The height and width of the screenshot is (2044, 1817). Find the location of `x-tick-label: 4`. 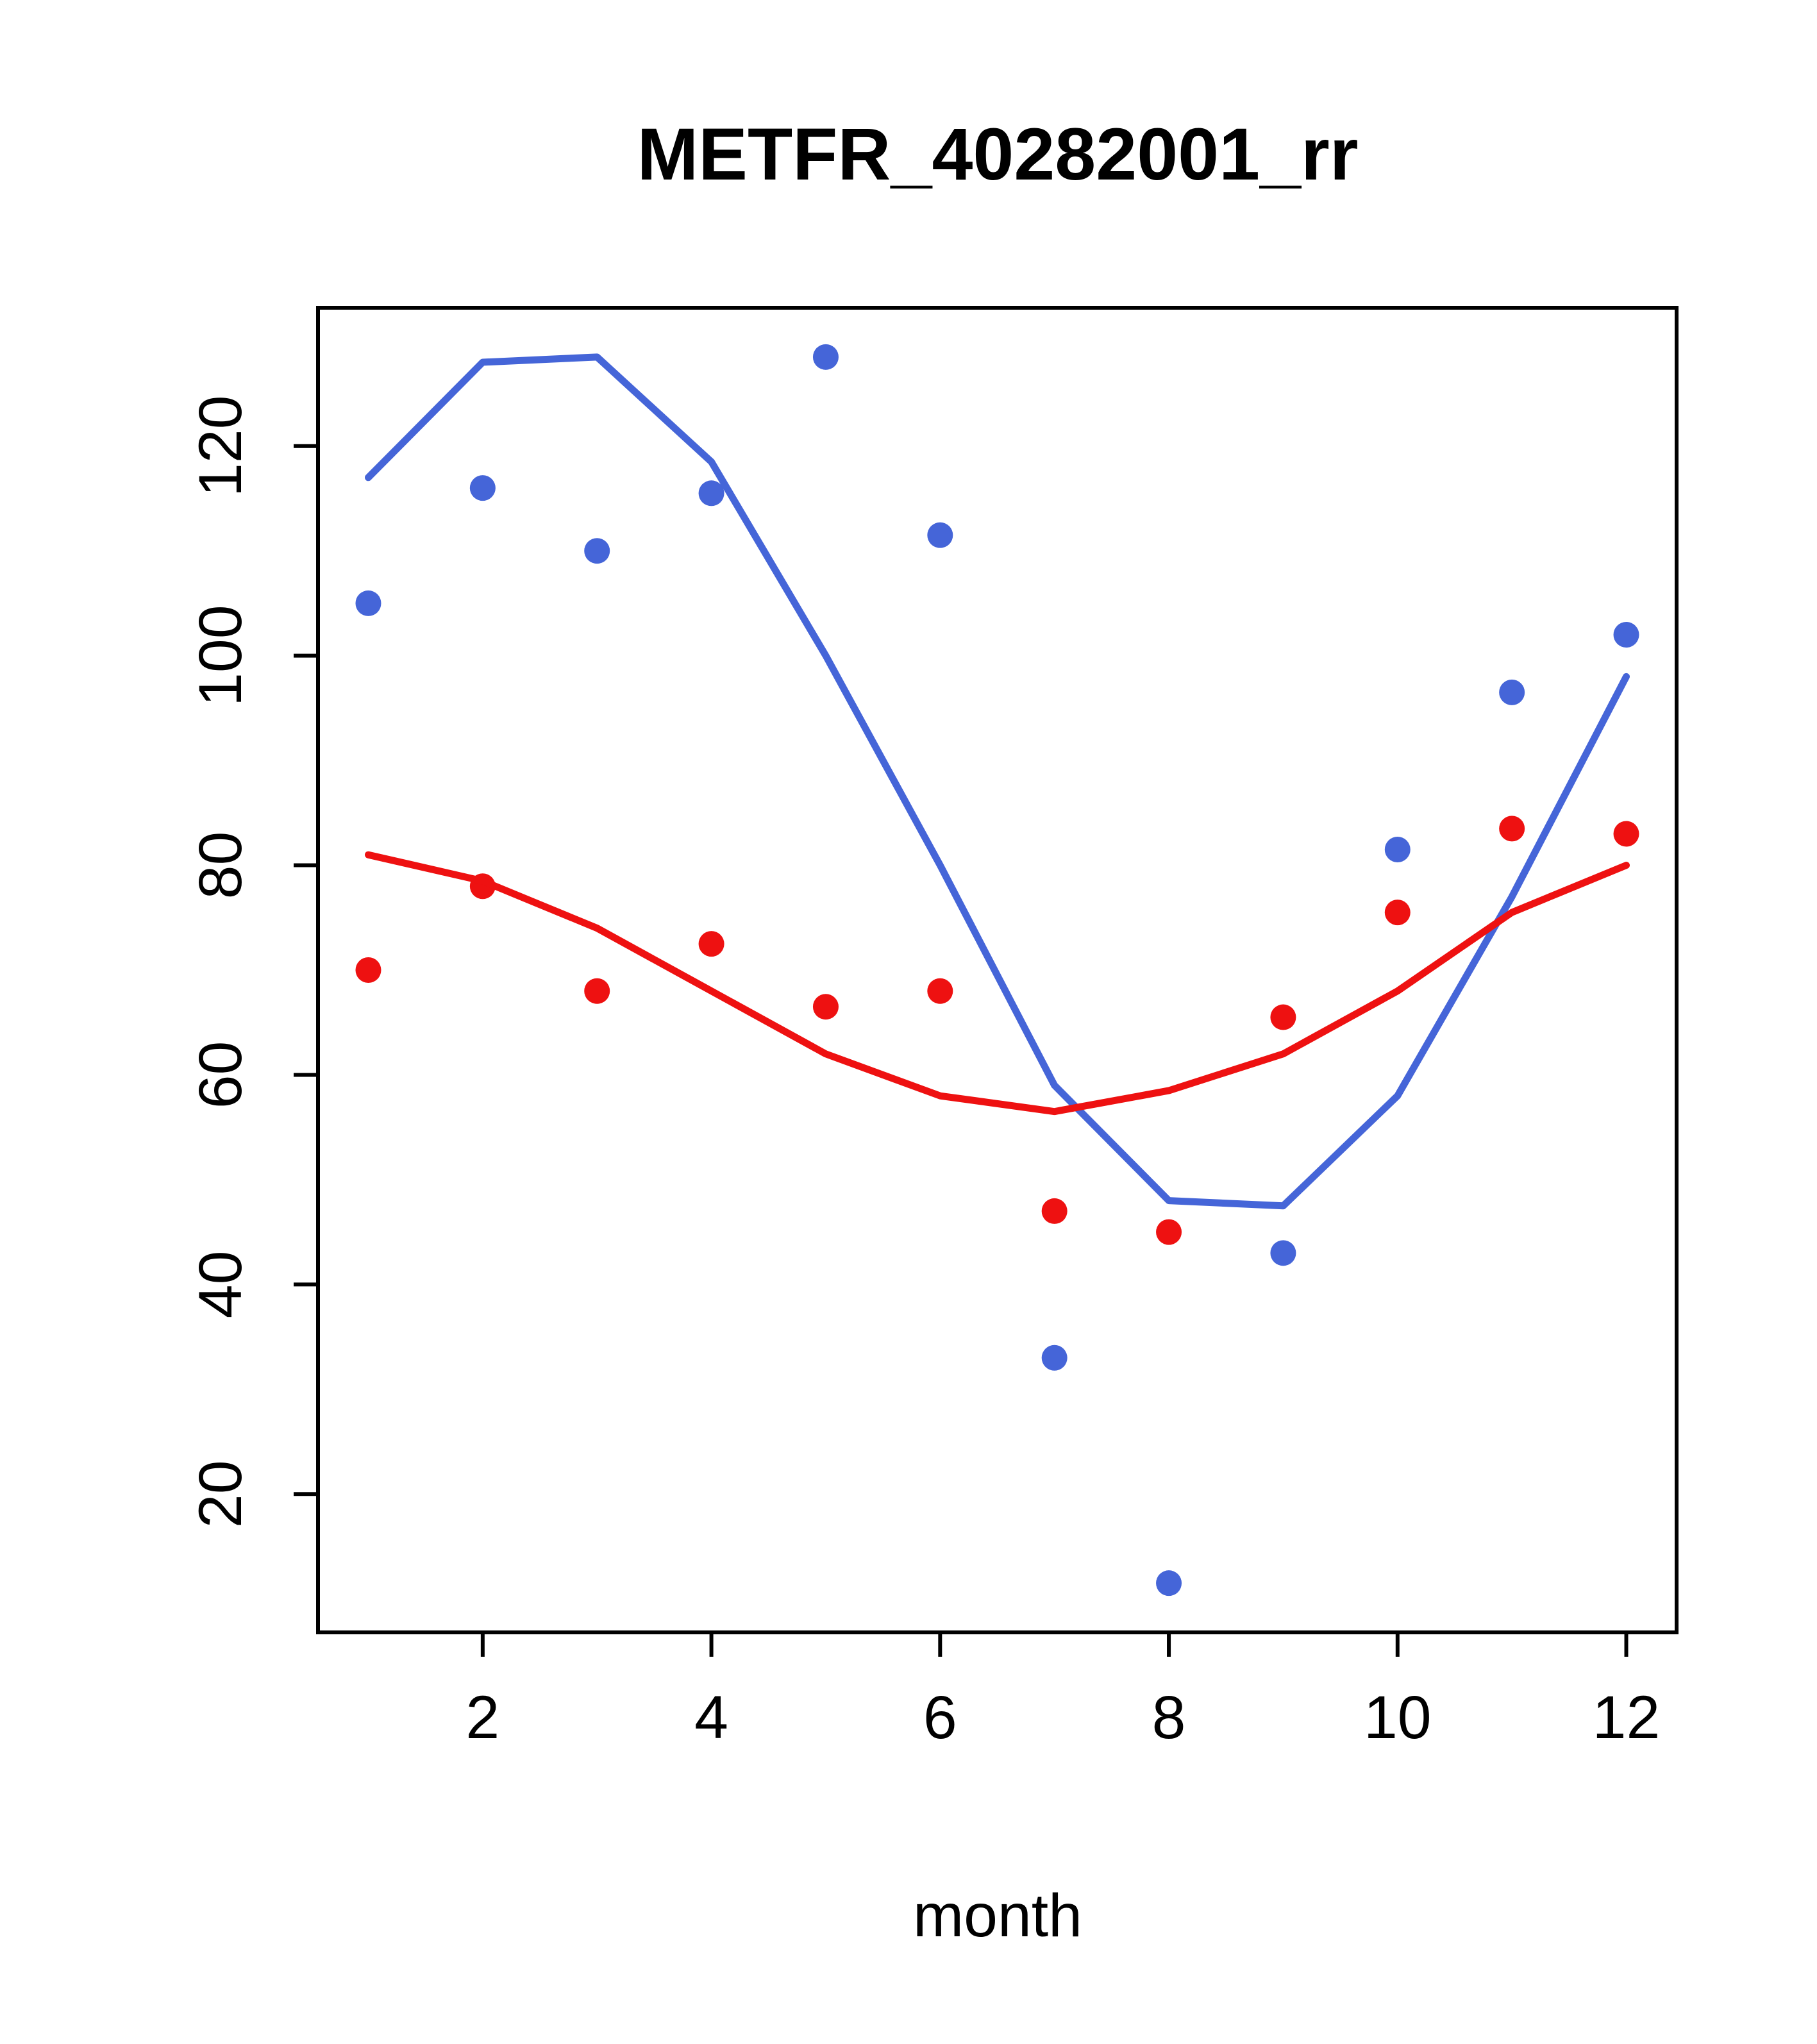

x-tick-label: 4 is located at coordinates (711, 1718).